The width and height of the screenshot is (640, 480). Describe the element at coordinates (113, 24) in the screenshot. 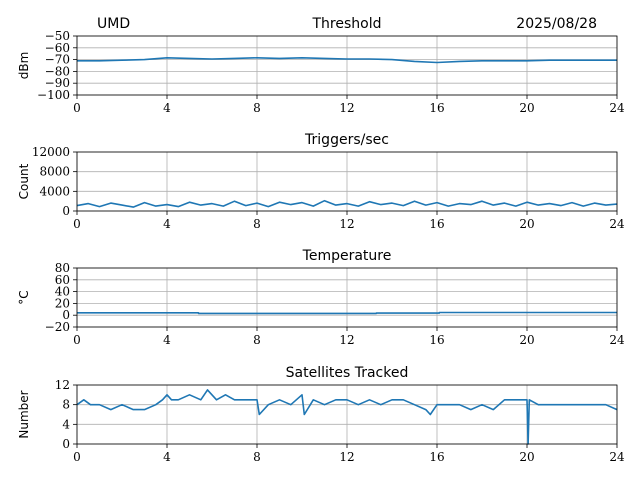

I see `station-label: UMD` at that location.